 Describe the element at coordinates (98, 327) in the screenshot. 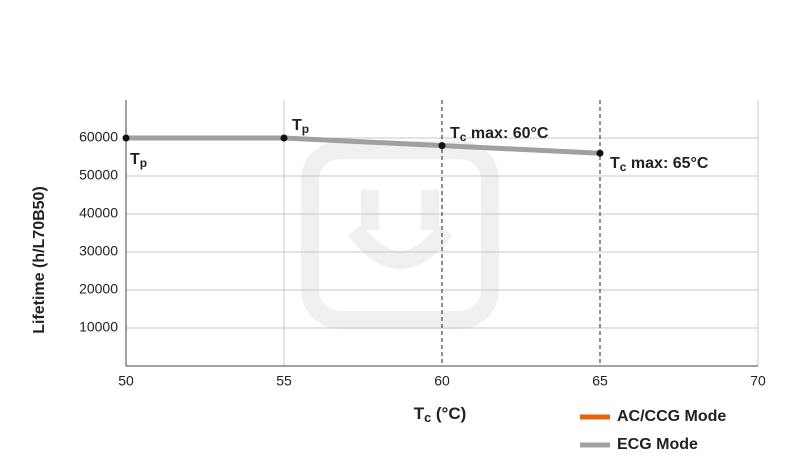

I see `y-tick-label: 10000` at that location.